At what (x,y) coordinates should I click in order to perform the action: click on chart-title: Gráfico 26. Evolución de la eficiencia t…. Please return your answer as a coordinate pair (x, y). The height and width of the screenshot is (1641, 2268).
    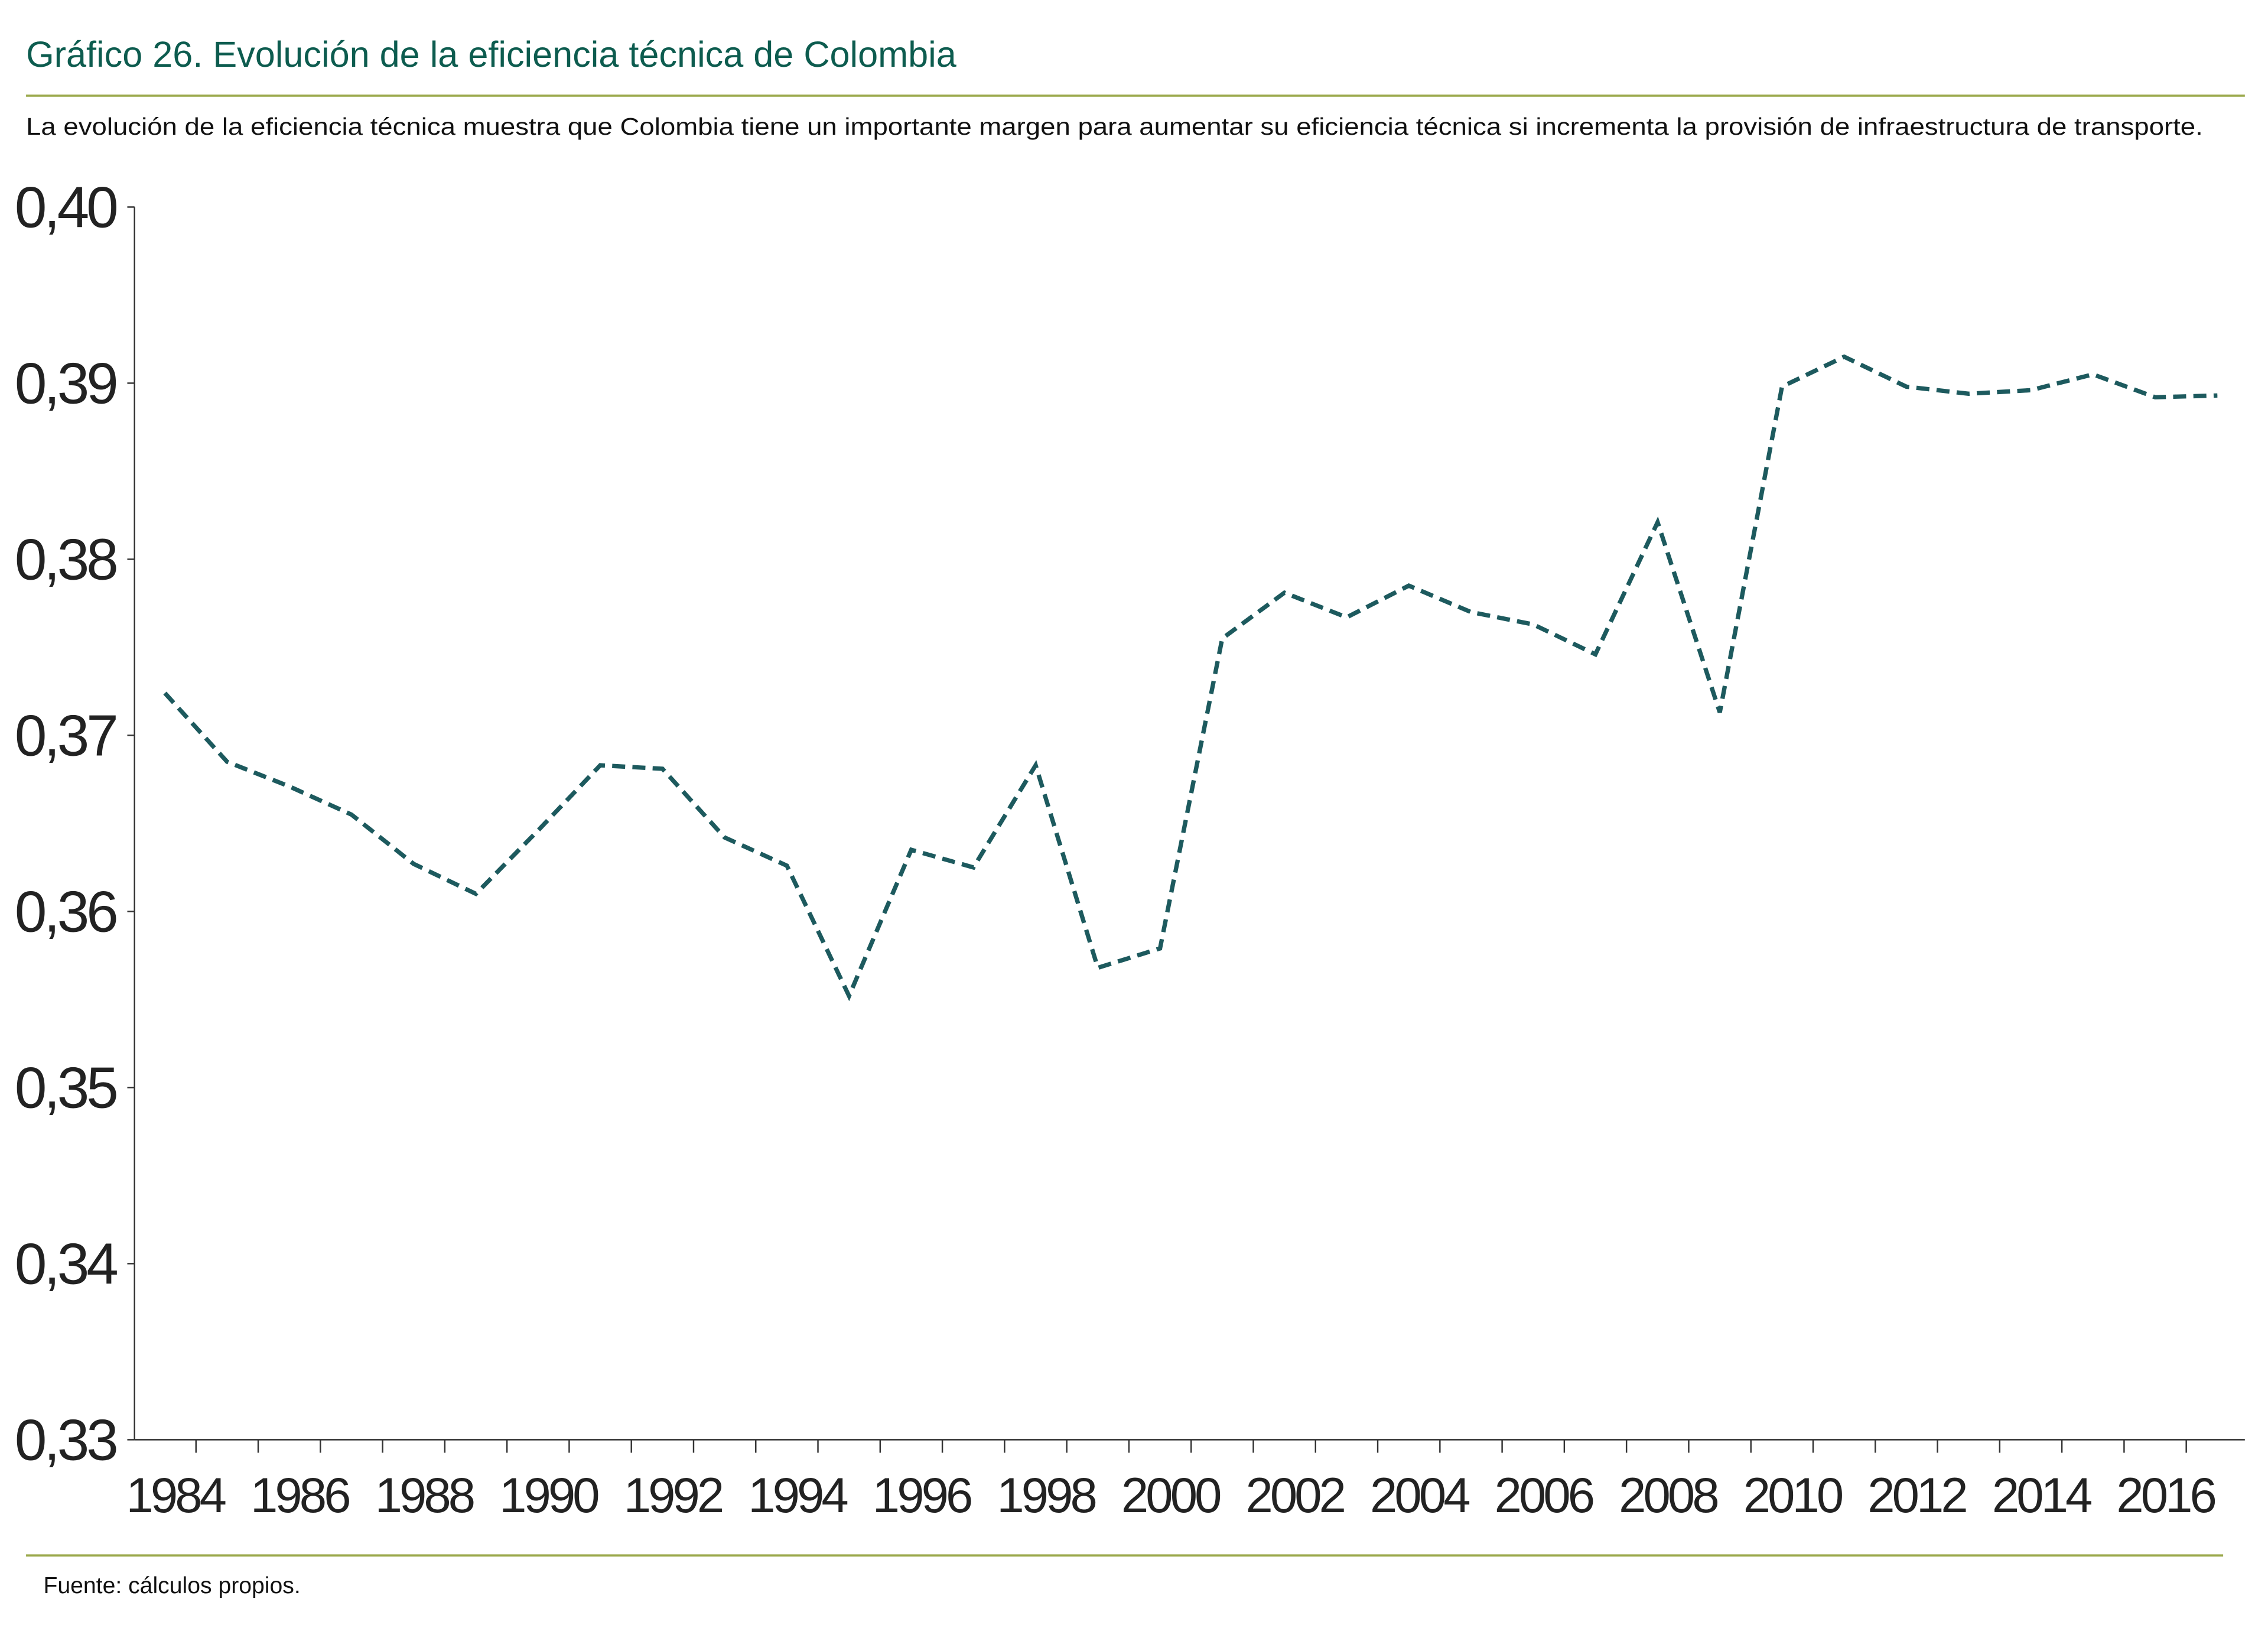
    Looking at the image, I should click on (492, 54).